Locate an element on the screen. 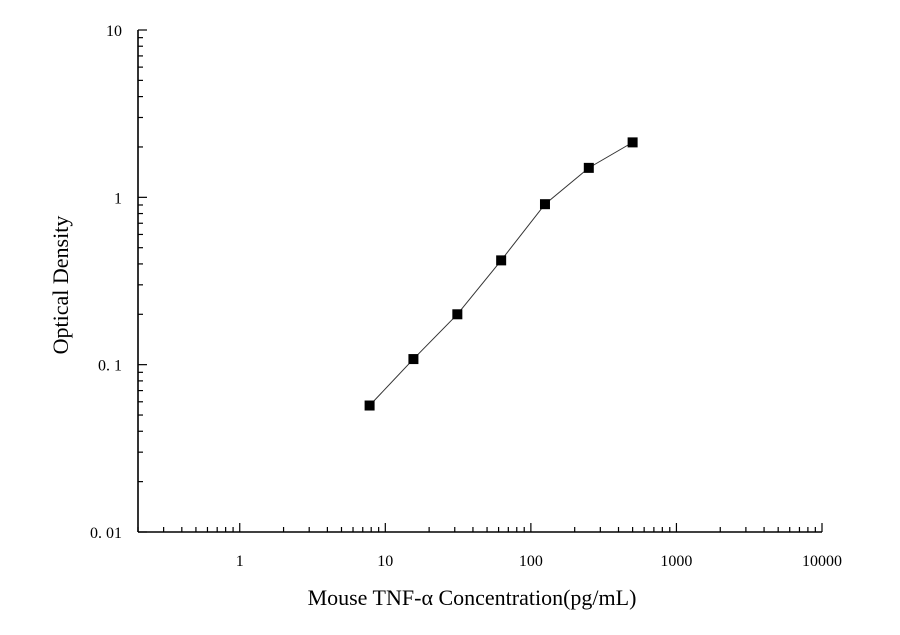  y-axis-title: Optical Density is located at coordinates (60, 285).